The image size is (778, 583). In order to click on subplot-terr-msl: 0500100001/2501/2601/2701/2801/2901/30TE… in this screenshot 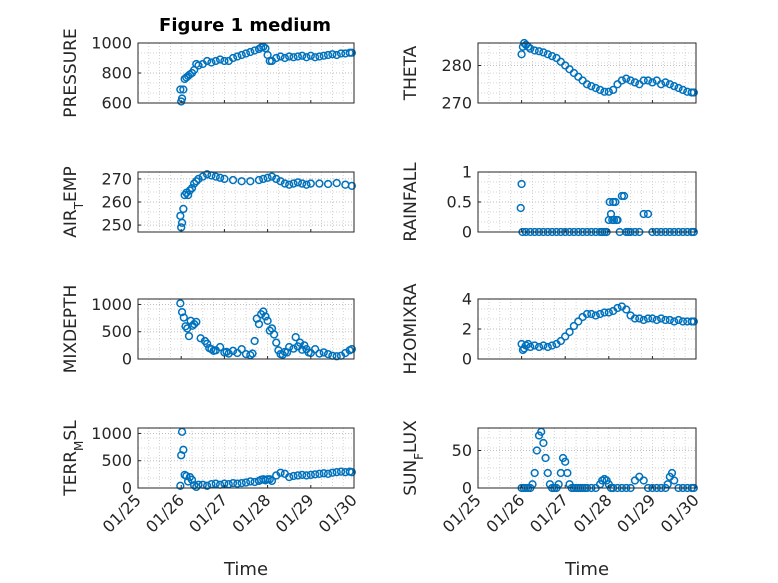, I will do `click(211, 500)`.